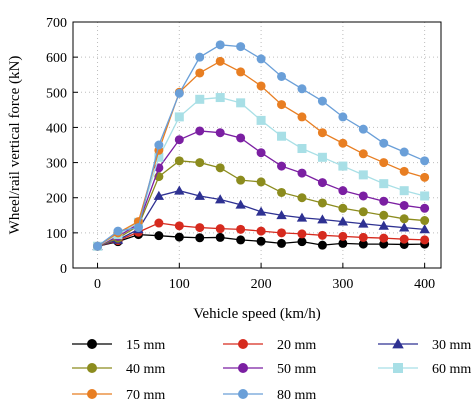 The width and height of the screenshot is (474, 417). Describe the element at coordinates (424, 369) in the screenshot. I see `legend-item-60-mm: 60 mm` at that location.